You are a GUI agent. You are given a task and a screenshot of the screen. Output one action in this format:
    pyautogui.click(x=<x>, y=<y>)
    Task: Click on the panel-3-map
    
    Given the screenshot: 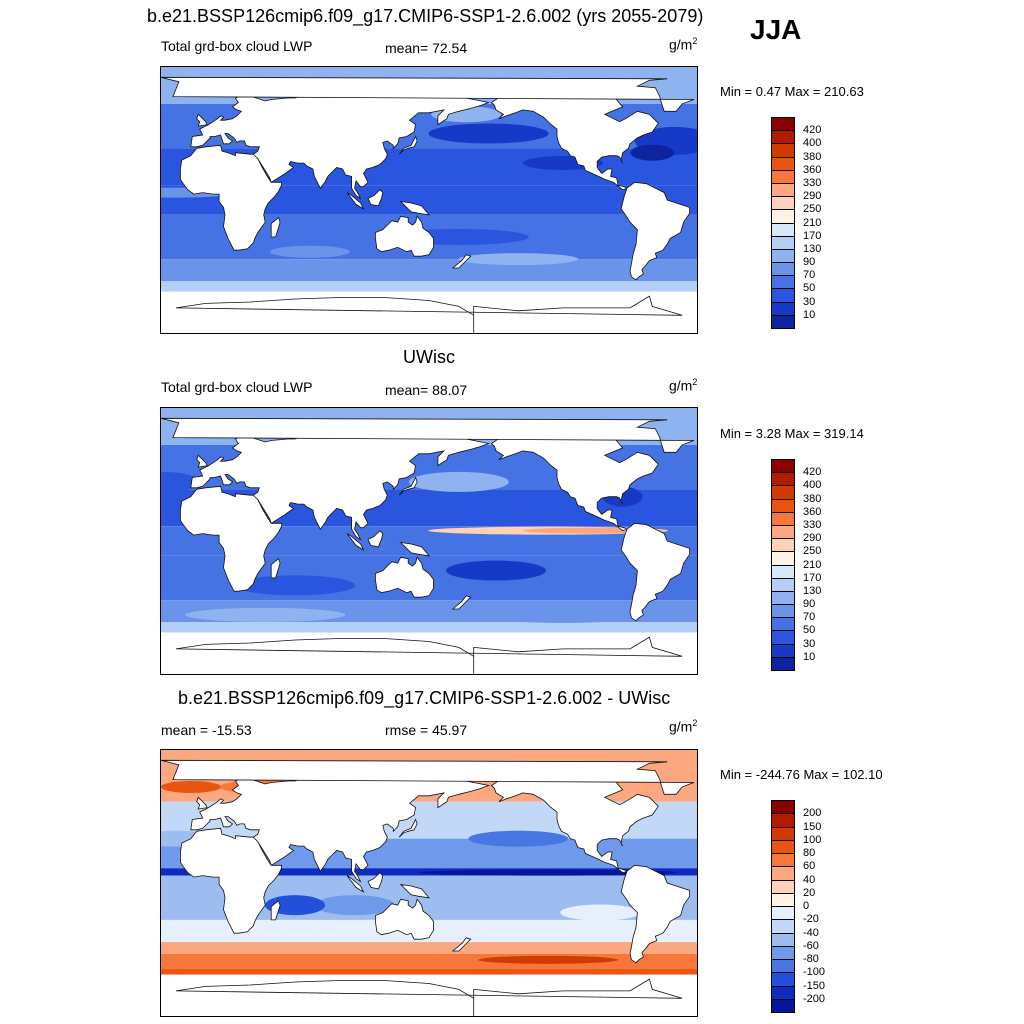 What is the action you would take?
    pyautogui.click(x=429, y=883)
    